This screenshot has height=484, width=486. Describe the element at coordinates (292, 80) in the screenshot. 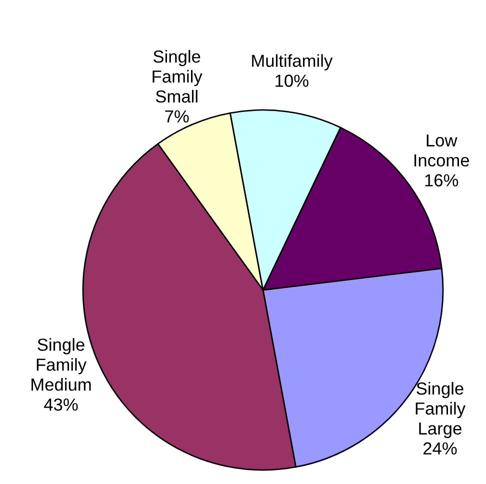

I see `data-label: 10%` at that location.